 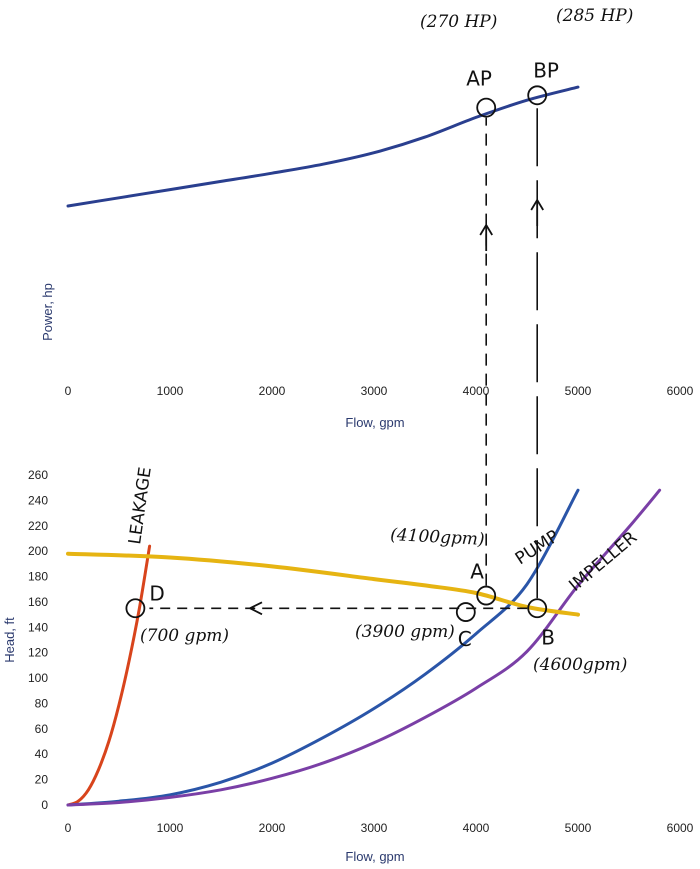 I want to click on power-y-axis-label: Power, hp, so click(x=47, y=312).